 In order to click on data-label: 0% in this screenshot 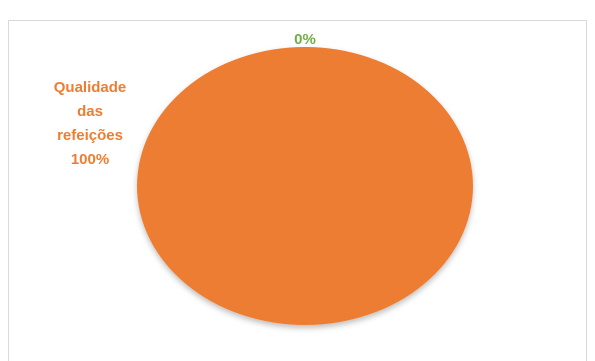, I will do `click(305, 39)`.